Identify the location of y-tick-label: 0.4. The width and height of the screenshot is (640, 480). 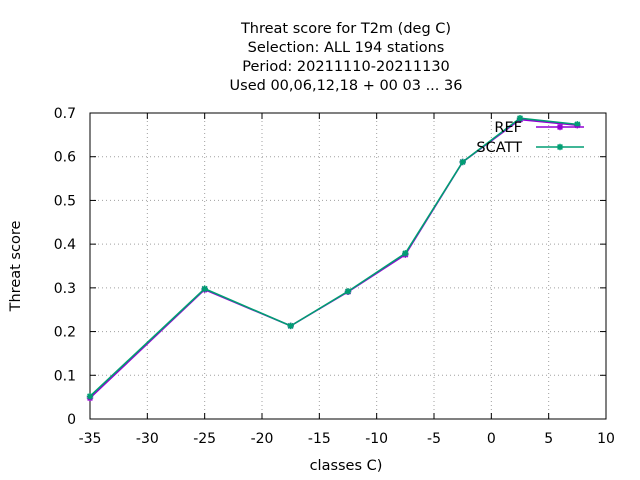
(65, 245).